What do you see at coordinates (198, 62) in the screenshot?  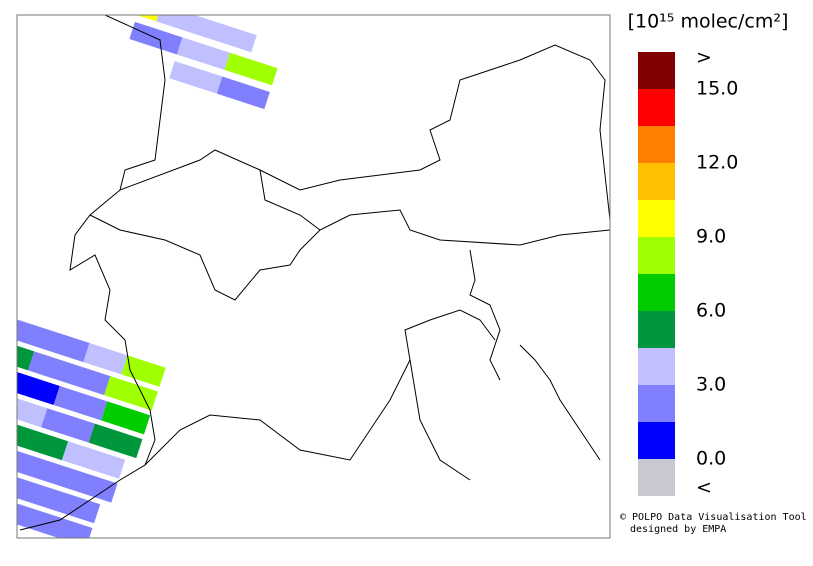 I see `swath-north` at bounding box center [198, 62].